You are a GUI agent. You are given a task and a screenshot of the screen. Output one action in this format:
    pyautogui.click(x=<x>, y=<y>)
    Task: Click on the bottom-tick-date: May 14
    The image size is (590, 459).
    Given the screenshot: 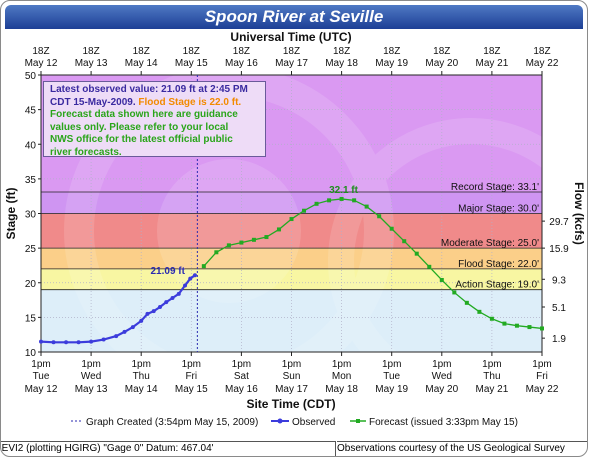 What is the action you would take?
    pyautogui.click(x=141, y=389)
    